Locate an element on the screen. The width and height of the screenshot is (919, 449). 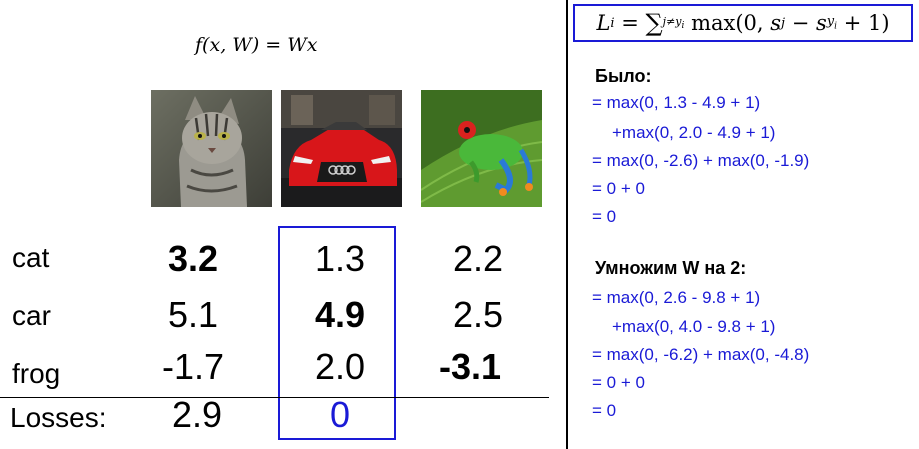
score-frog-cat: -1.7 is located at coordinates (193, 366).